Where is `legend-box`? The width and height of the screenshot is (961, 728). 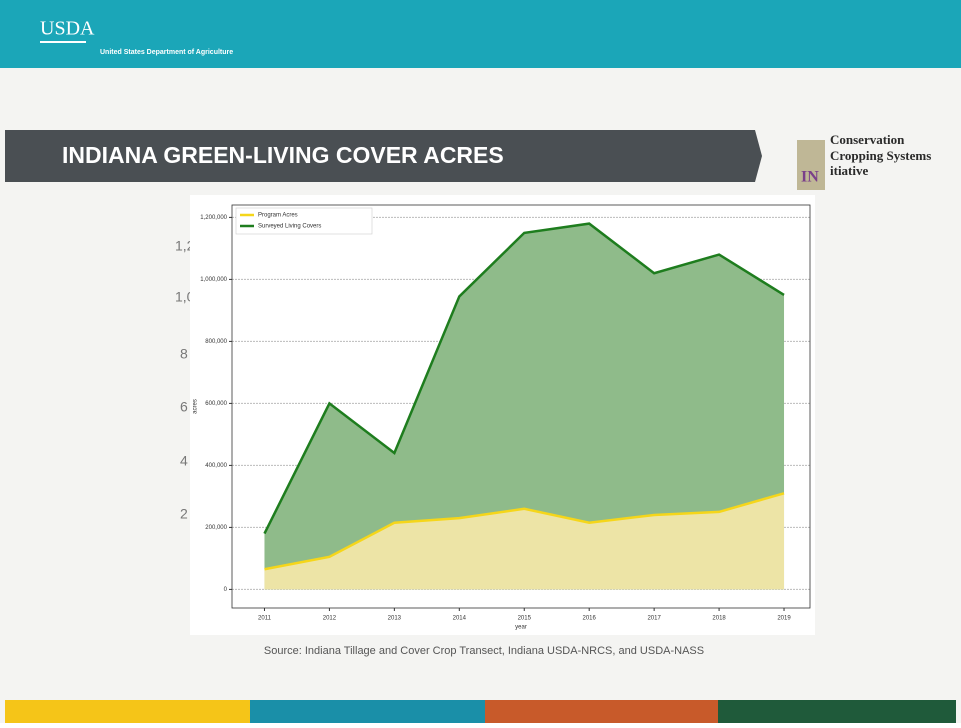 legend-box is located at coordinates (304, 221).